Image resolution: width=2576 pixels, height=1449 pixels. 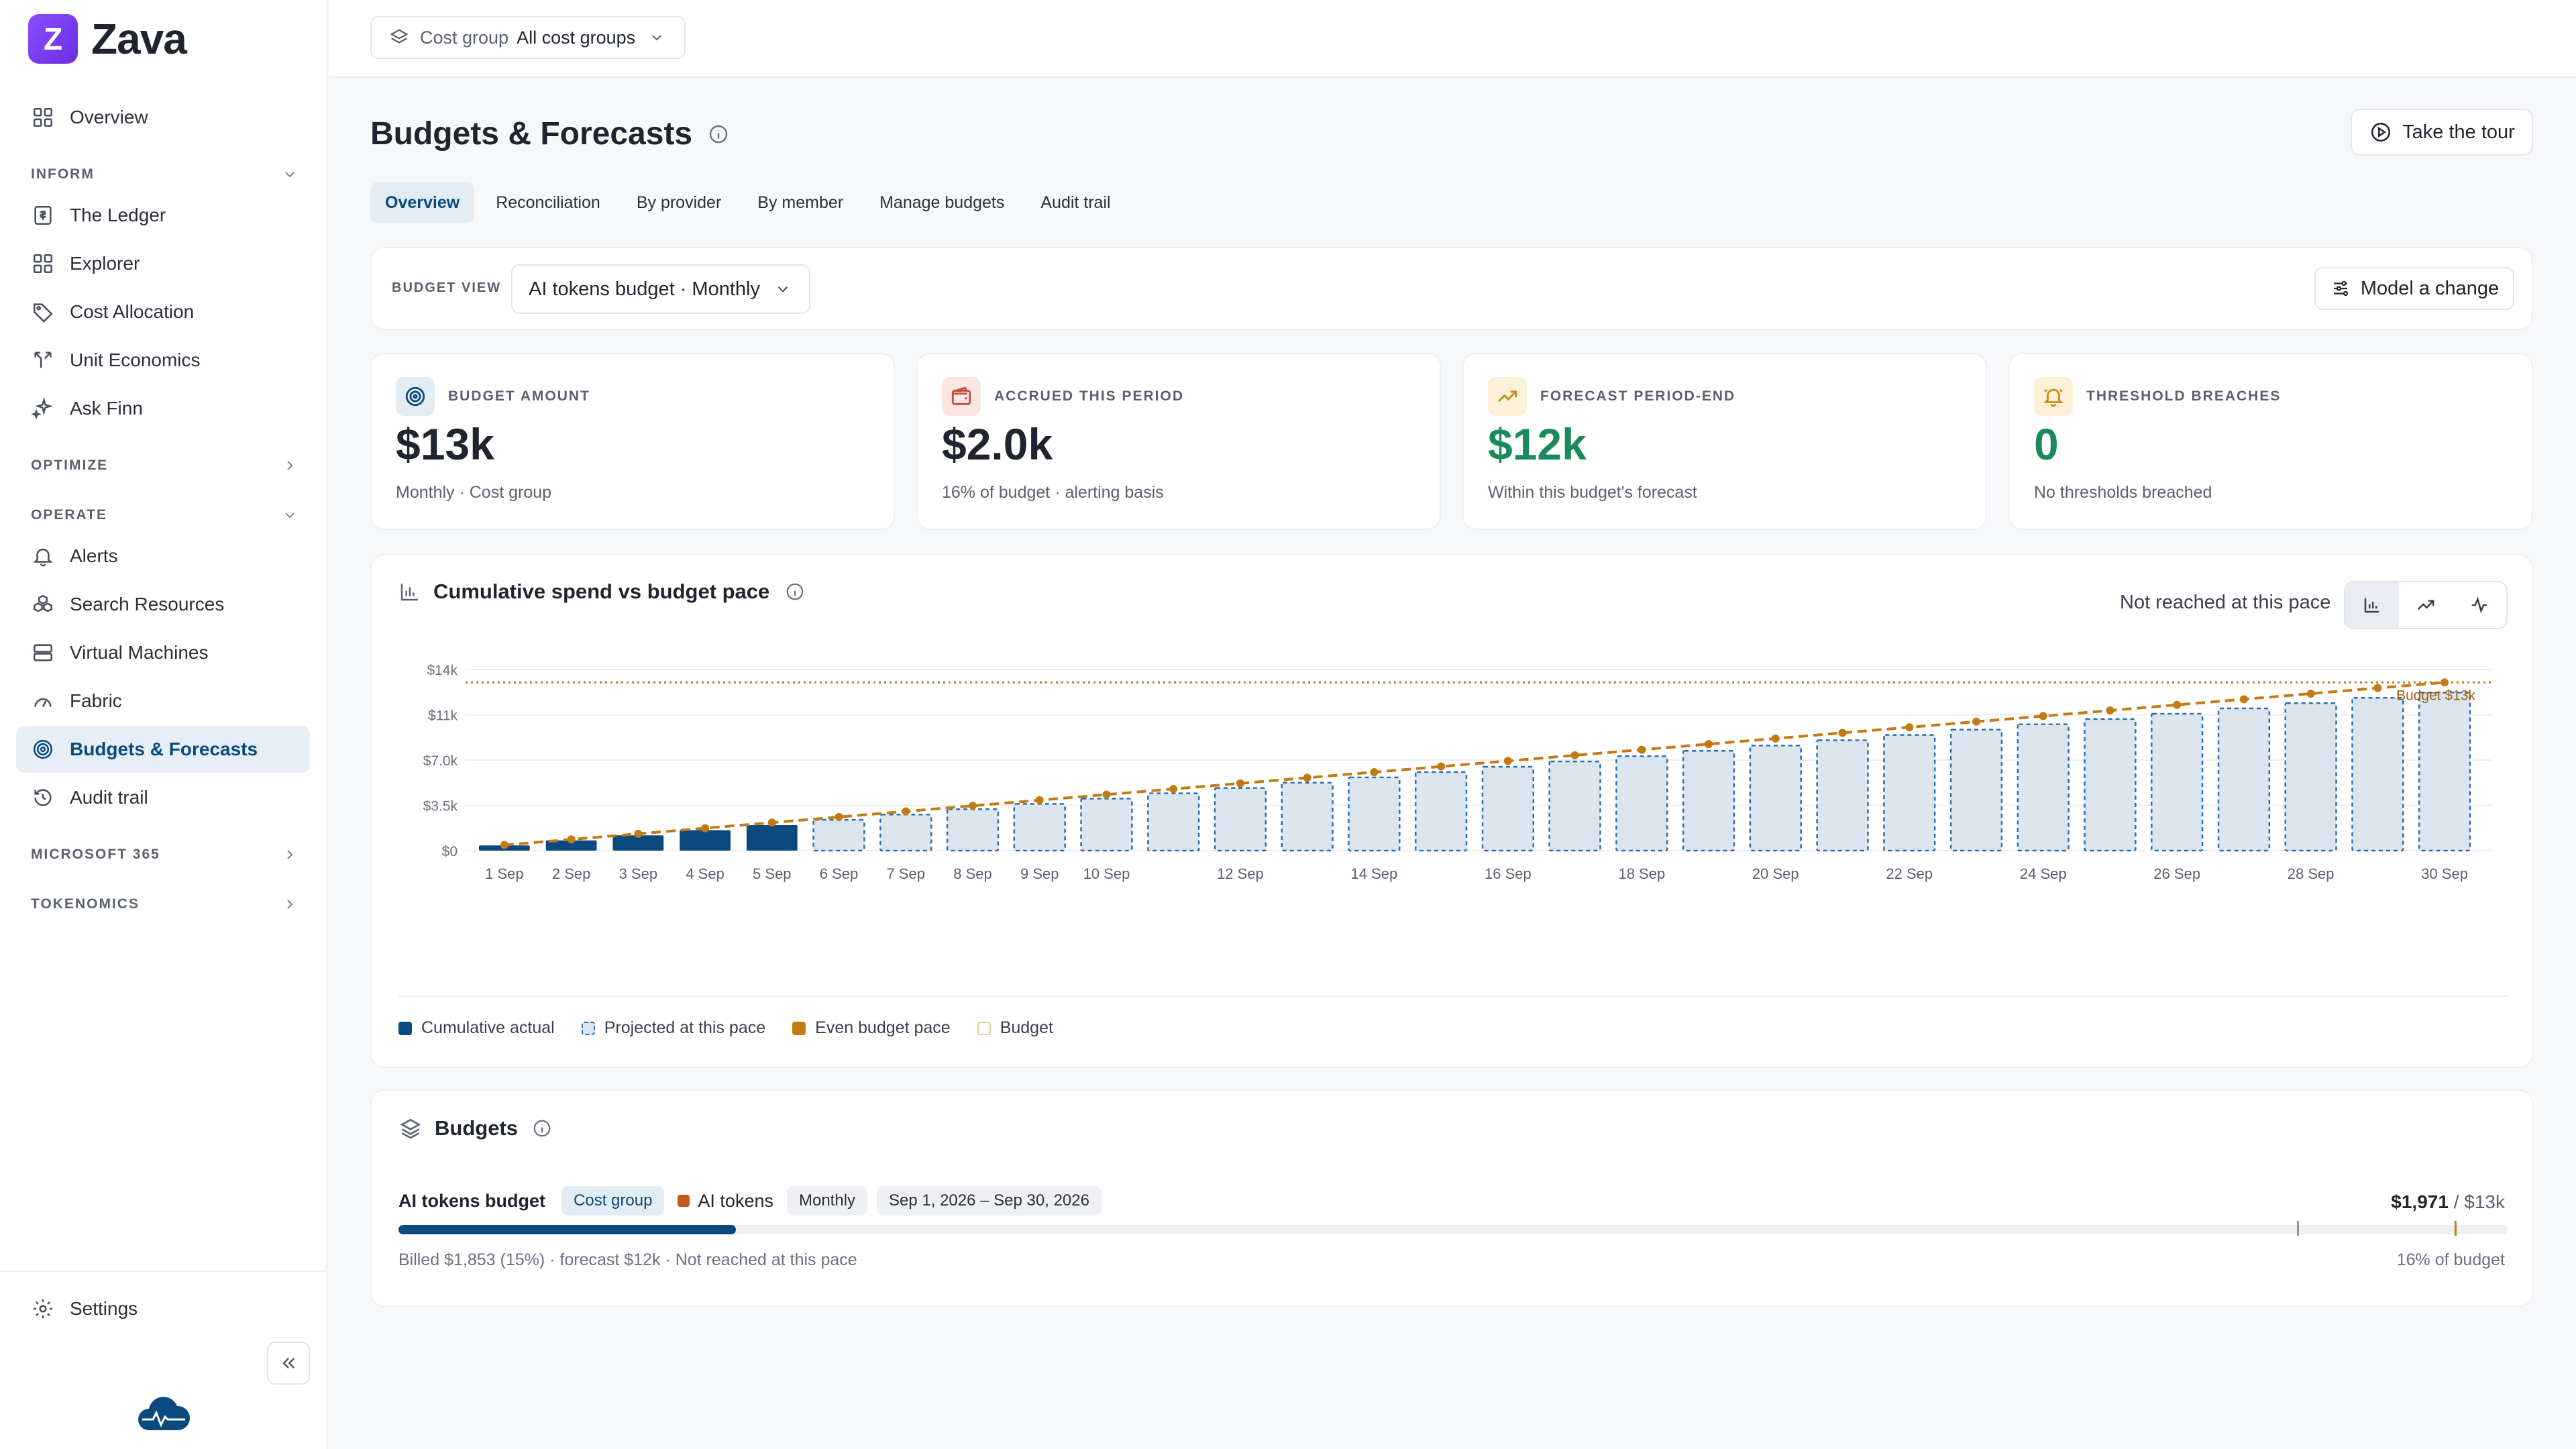 I want to click on chart-title: Cumulative spend vs budget pace, so click(x=602, y=592).